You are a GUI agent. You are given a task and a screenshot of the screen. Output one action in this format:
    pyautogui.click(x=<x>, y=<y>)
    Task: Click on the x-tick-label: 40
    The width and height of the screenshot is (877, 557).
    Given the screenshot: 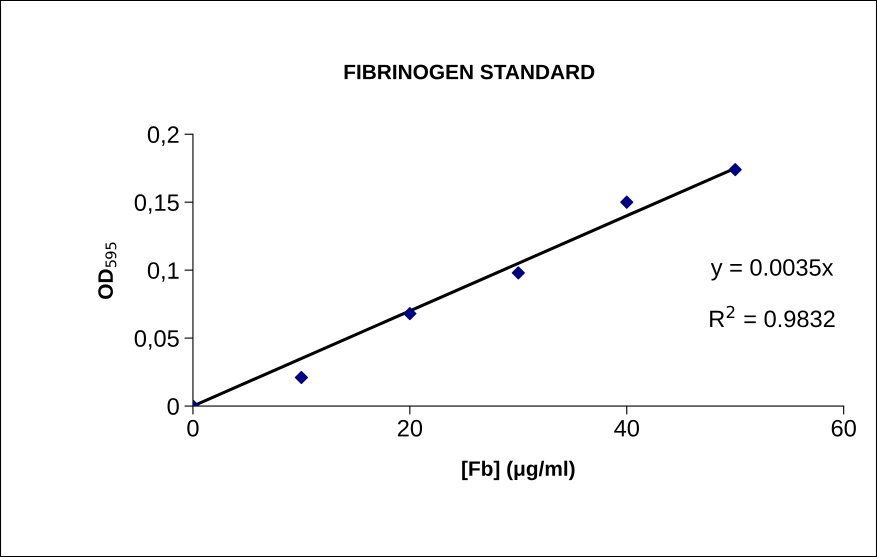 What is the action you would take?
    pyautogui.click(x=626, y=428)
    